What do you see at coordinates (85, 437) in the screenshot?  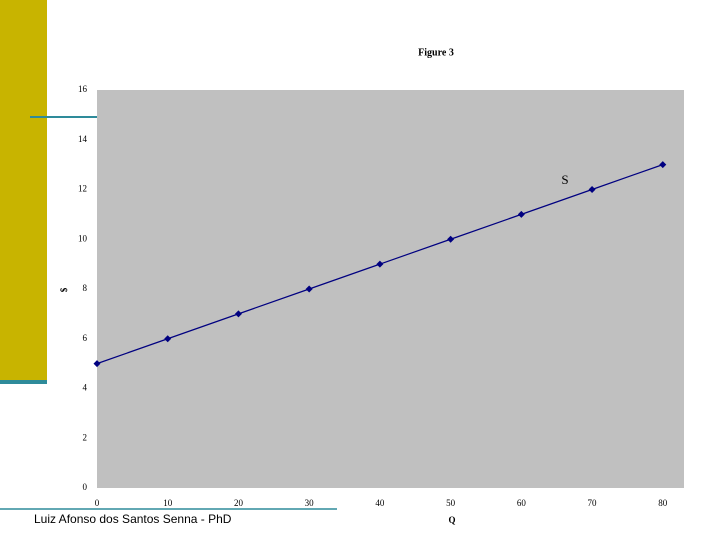 I see `y-tick-label: 2` at bounding box center [85, 437].